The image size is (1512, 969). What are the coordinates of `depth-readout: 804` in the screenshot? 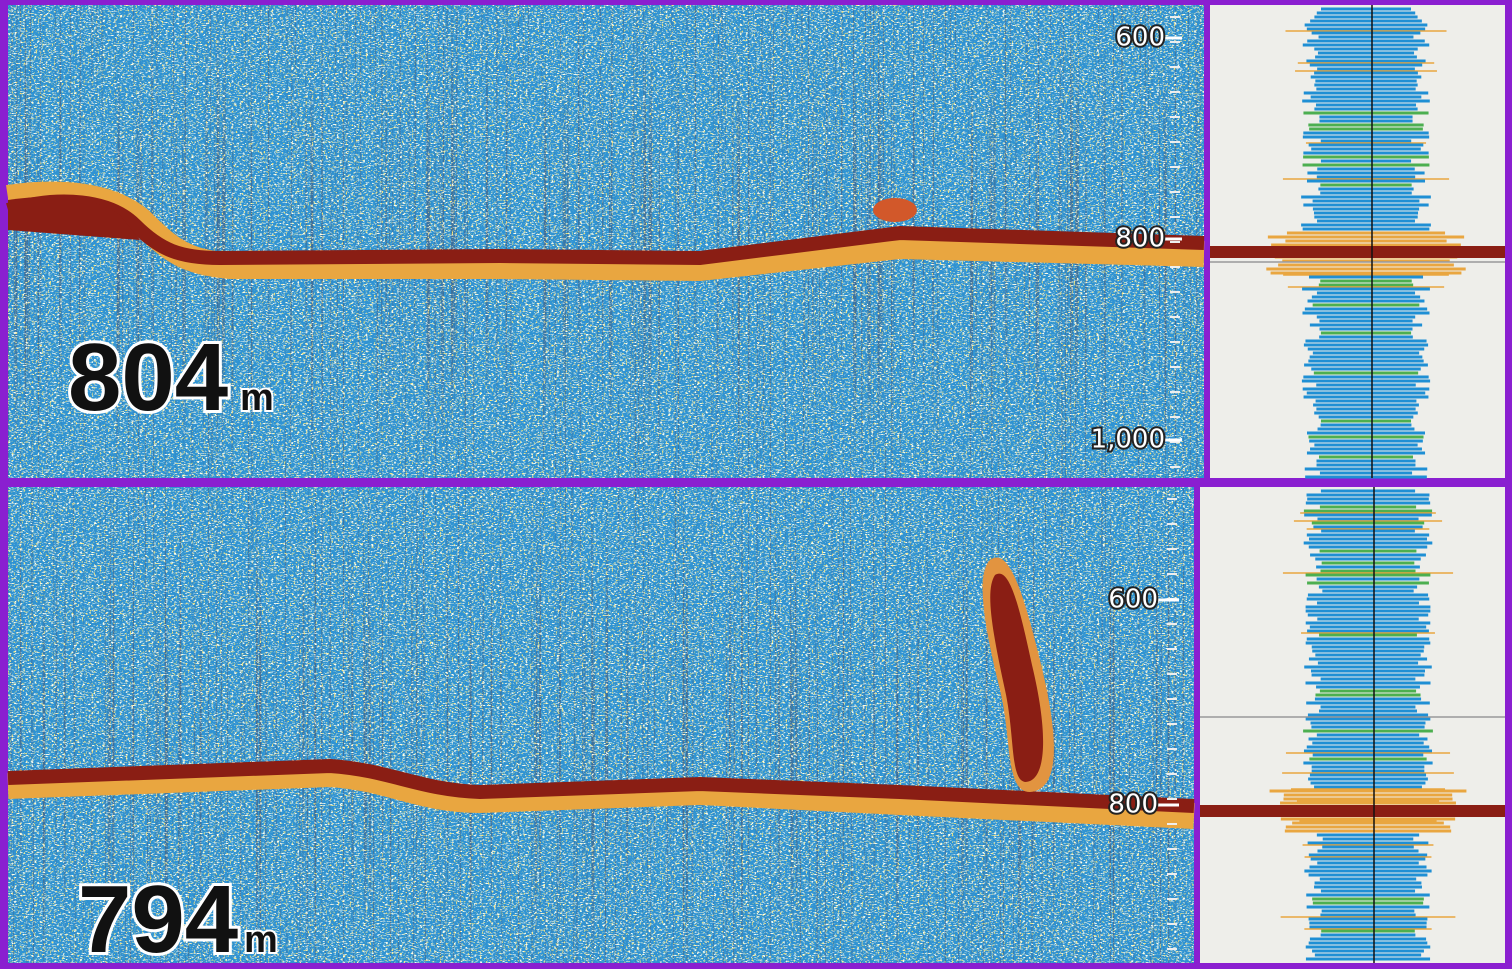 It's located at (148, 377).